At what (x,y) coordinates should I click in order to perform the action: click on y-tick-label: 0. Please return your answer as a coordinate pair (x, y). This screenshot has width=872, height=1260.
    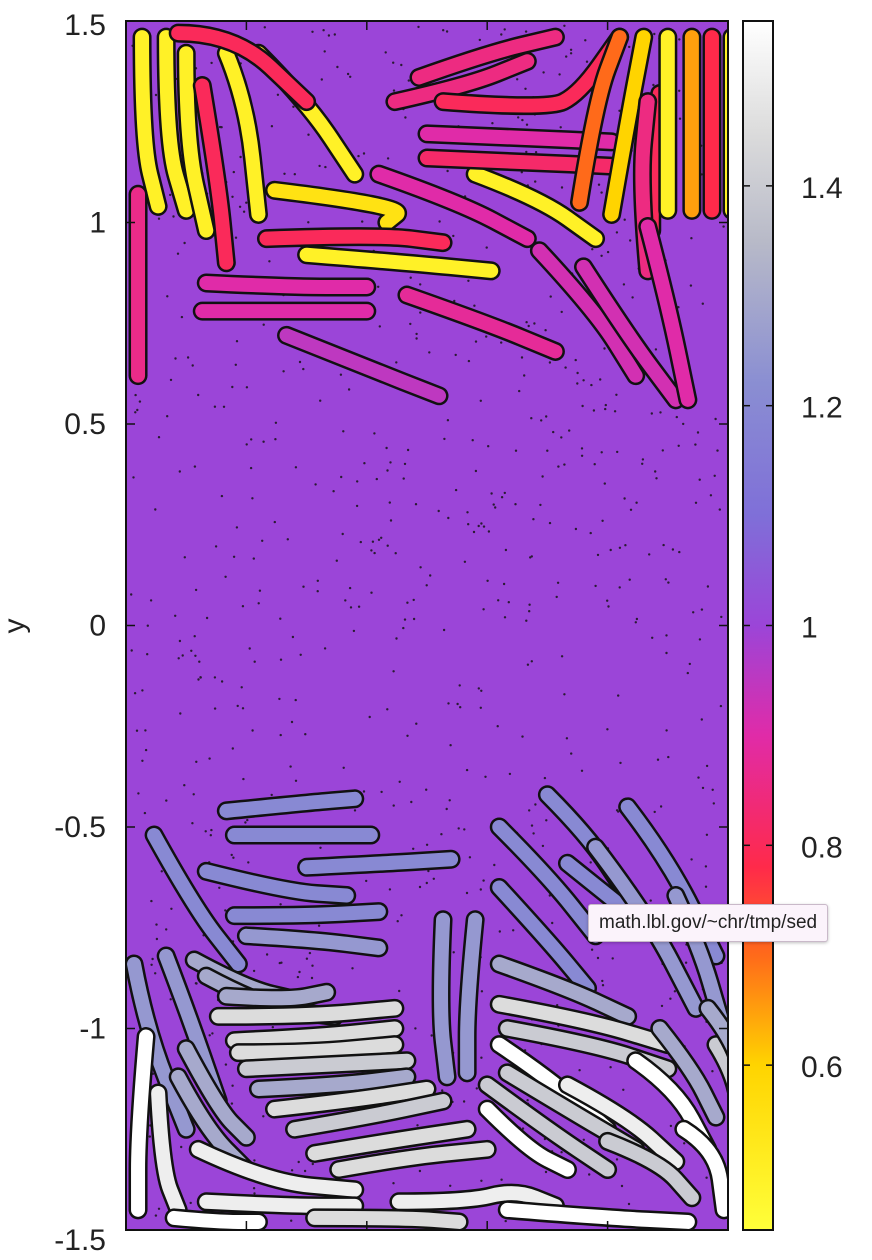
    Looking at the image, I should click on (97, 626).